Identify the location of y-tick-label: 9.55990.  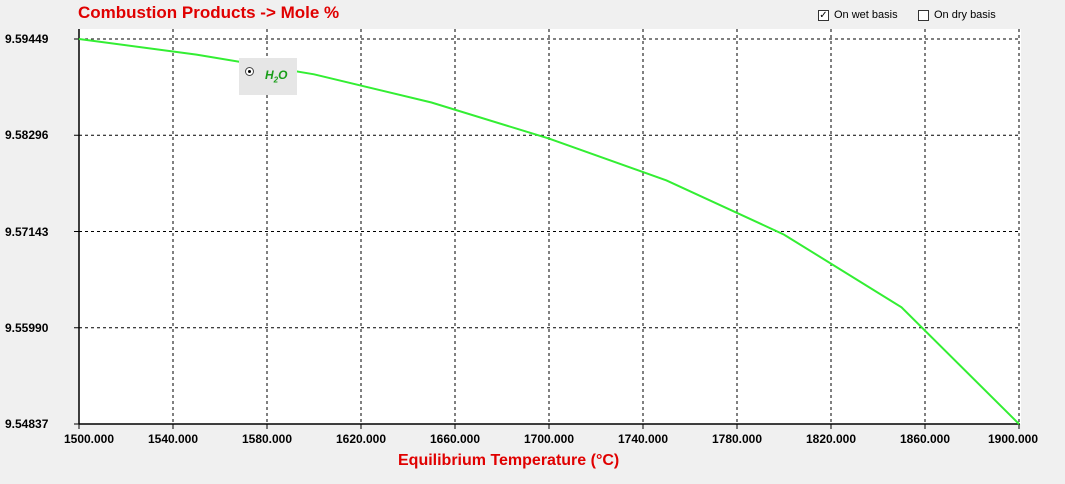
(27, 327).